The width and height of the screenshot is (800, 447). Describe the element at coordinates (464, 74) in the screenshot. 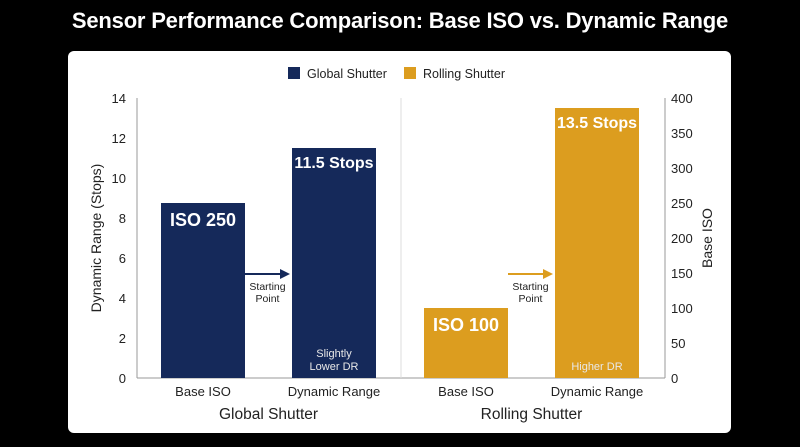

I see `legend-label: Rolling Shutter` at that location.